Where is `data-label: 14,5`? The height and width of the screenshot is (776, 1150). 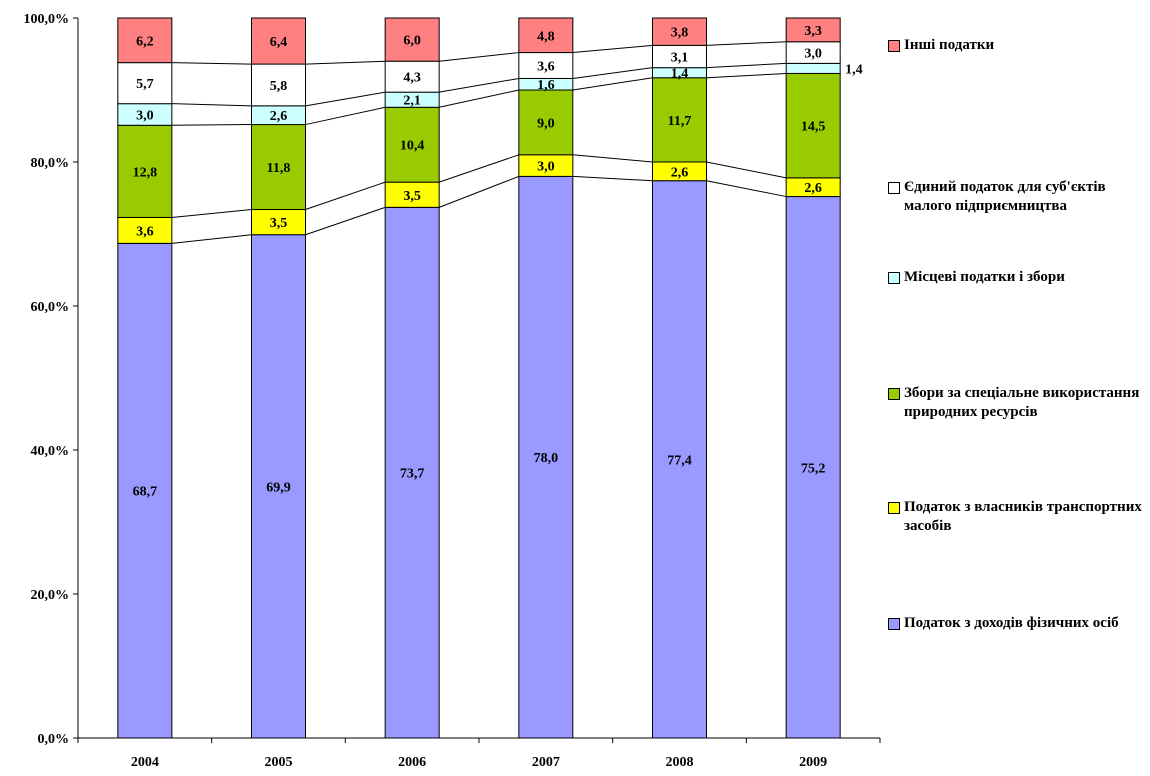
data-label: 14,5 is located at coordinates (813, 127).